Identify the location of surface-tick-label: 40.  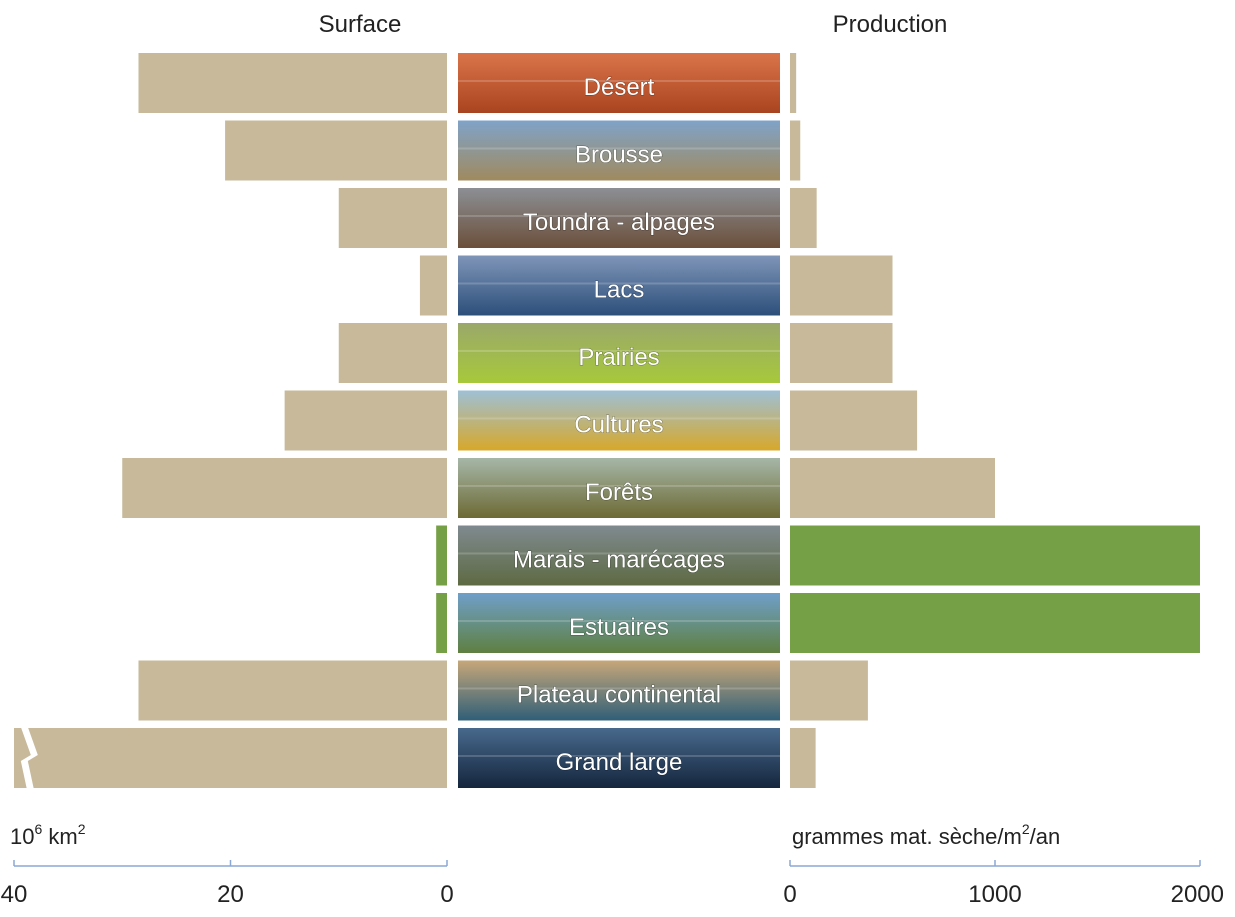
(14, 894).